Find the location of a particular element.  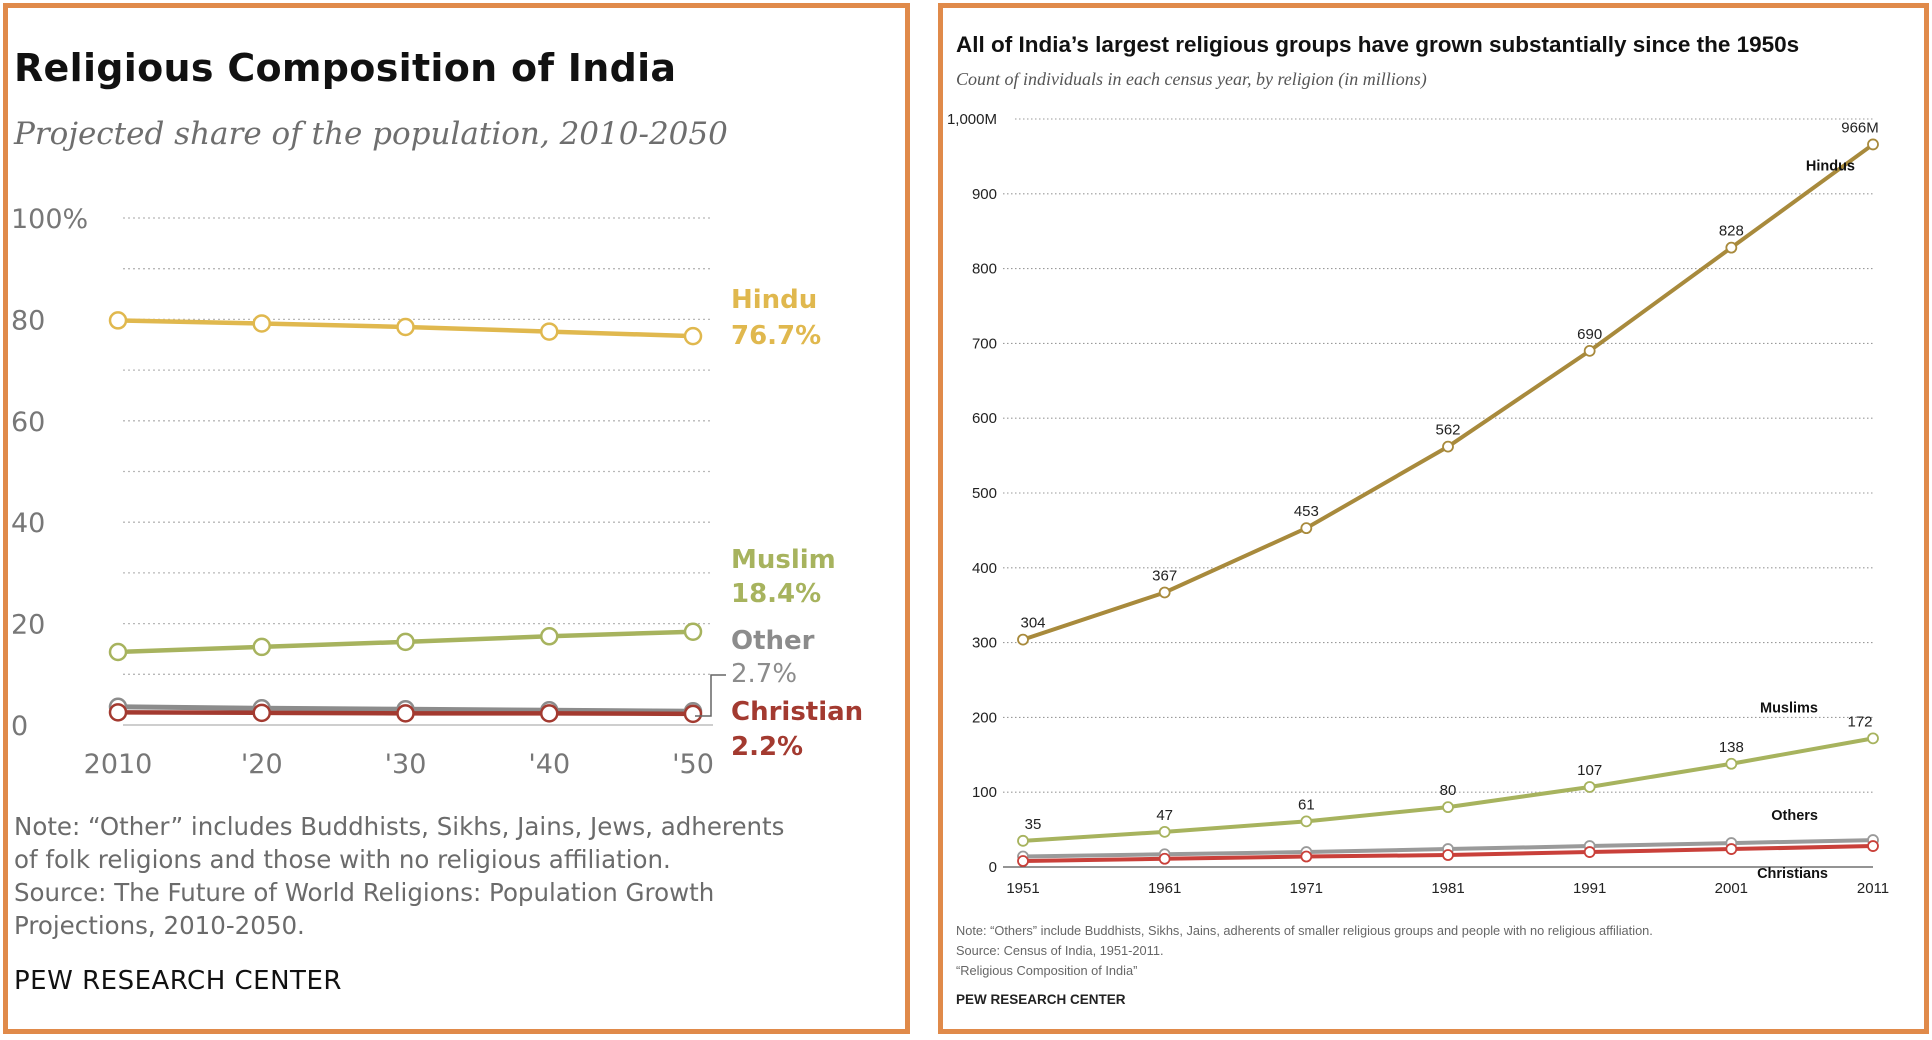

y-tick-label: 80 is located at coordinates (28, 320).